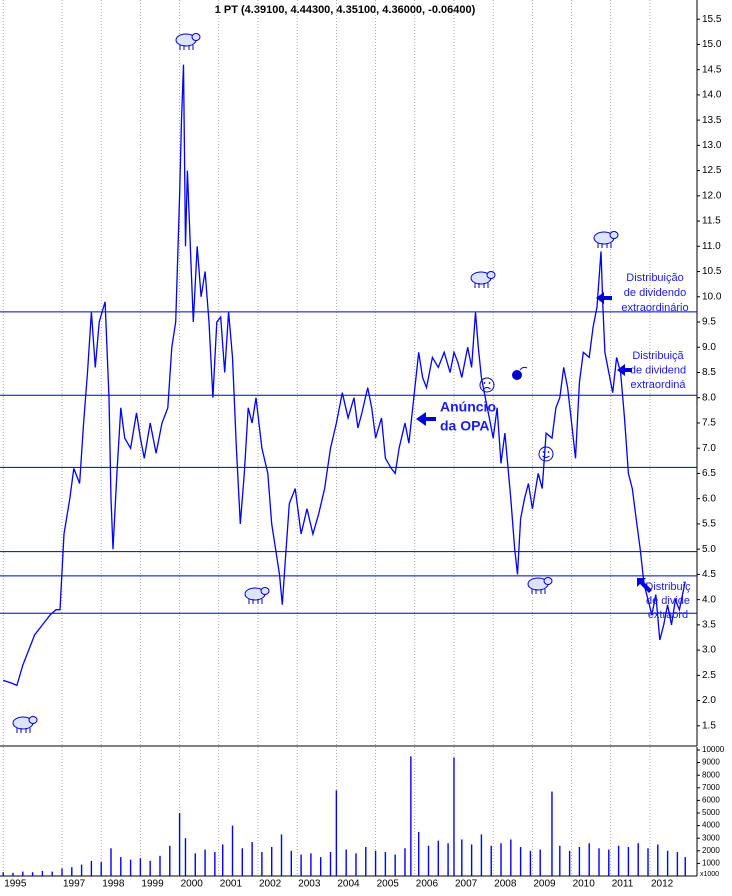 This screenshot has height=896, width=732. I want to click on y-tick-label: 7000, so click(711, 787).